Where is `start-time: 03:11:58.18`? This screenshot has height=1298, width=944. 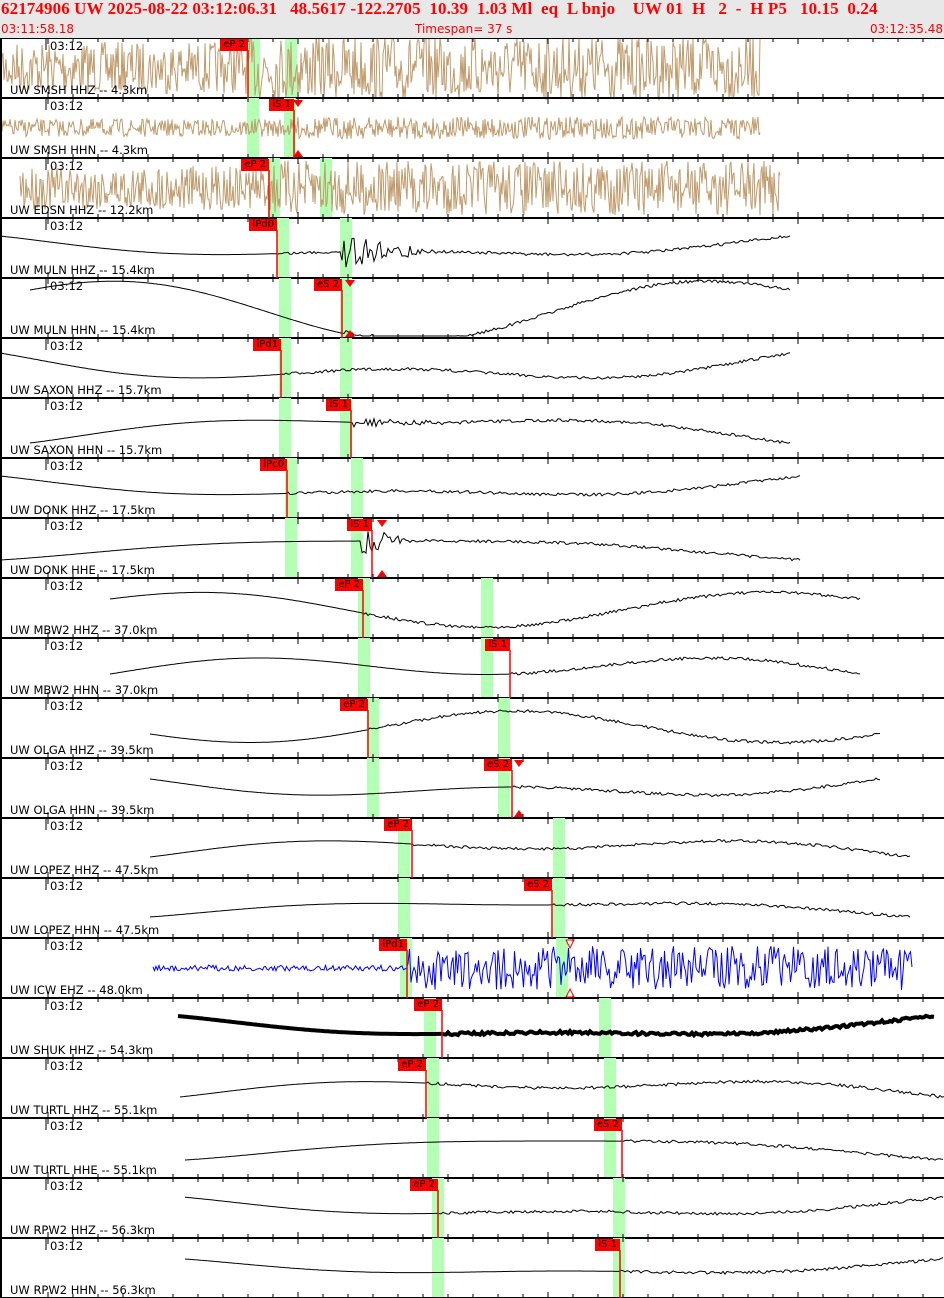
start-time: 03:11:58.18 is located at coordinates (37, 29).